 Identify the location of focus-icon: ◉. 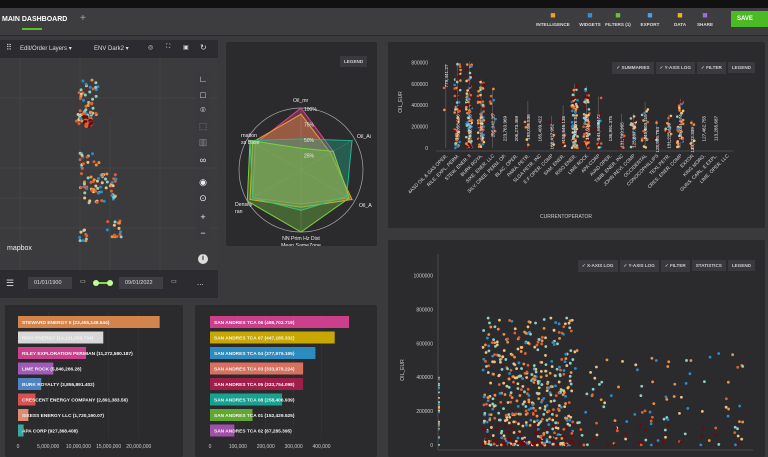
(203, 182).